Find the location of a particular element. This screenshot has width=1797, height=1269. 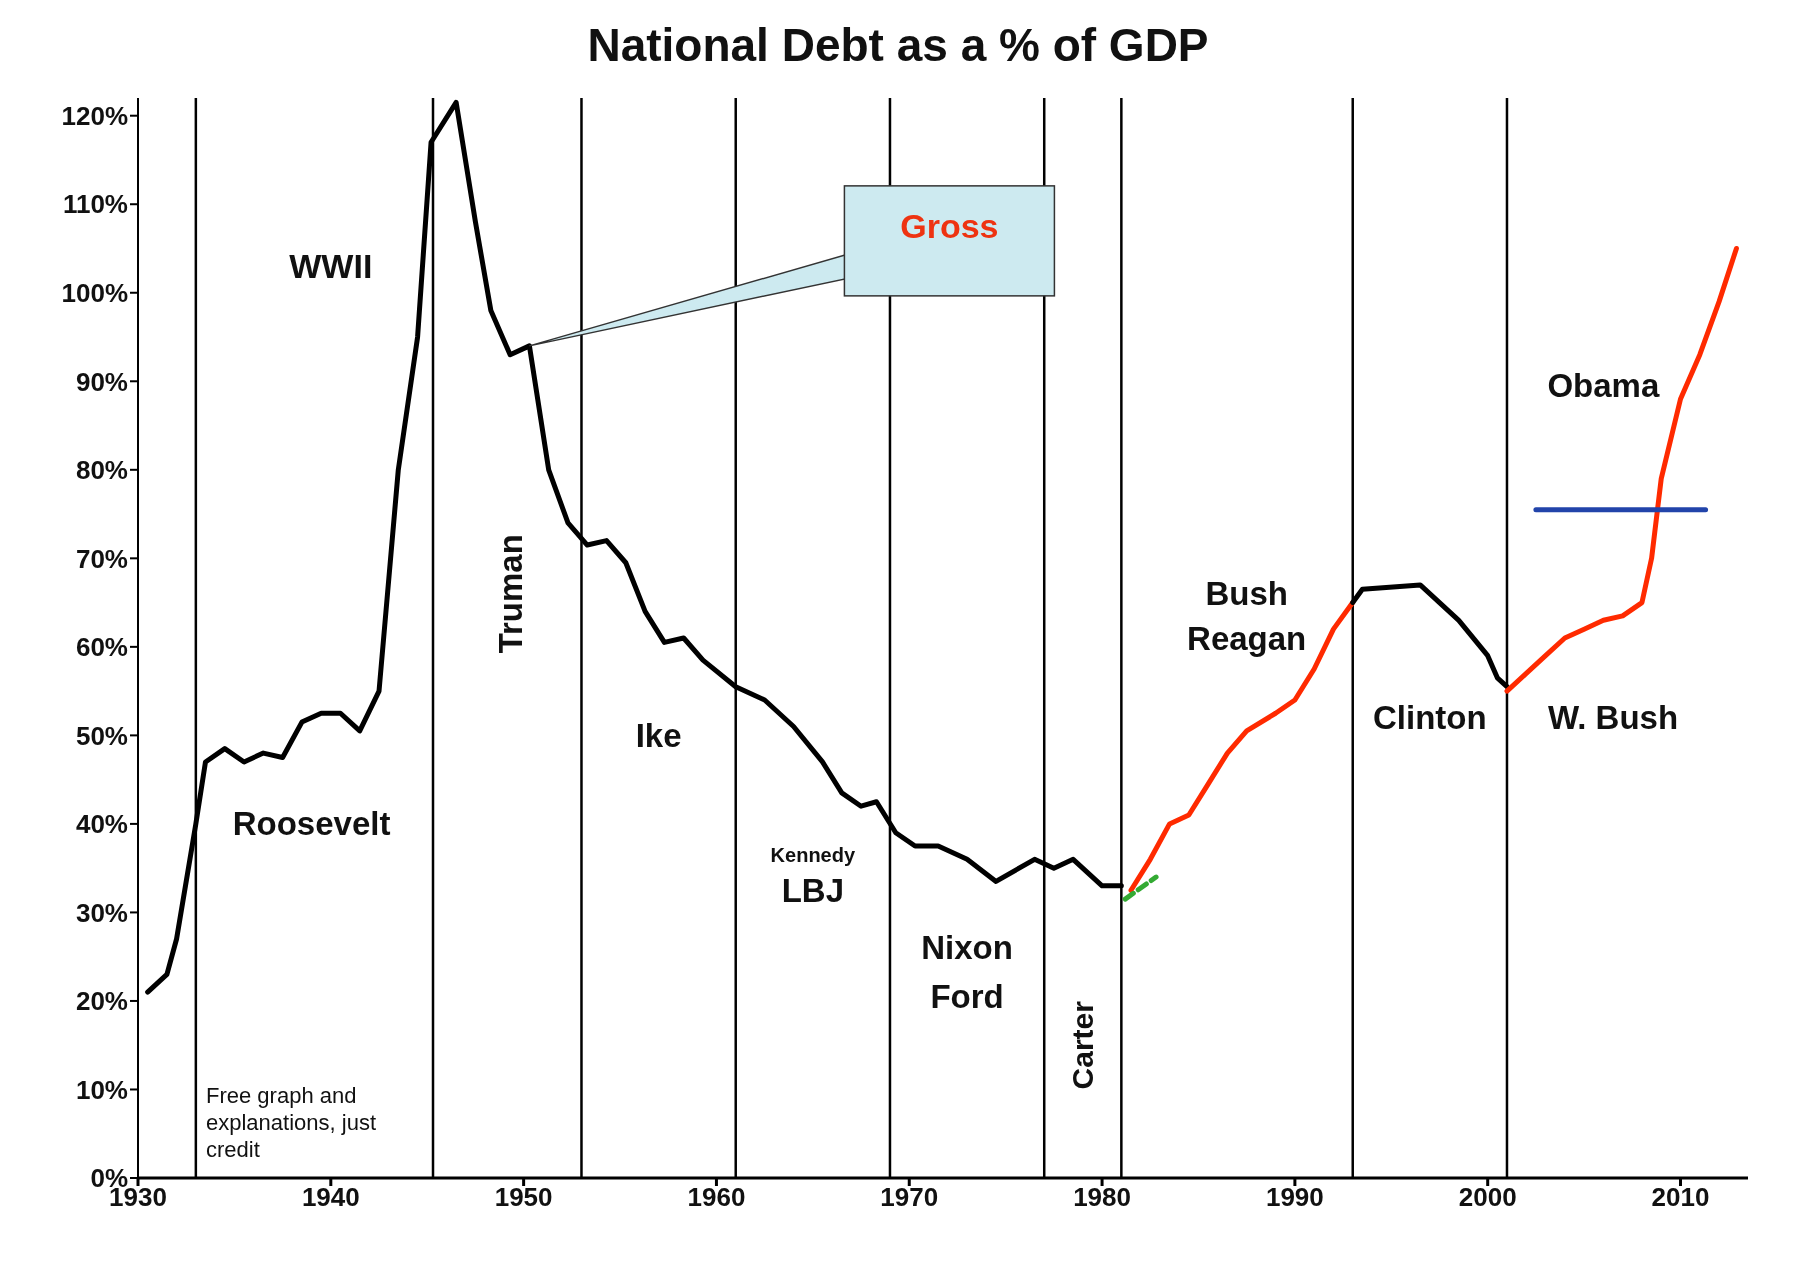

y-tick-label: 10% is located at coordinates (101, 1089).